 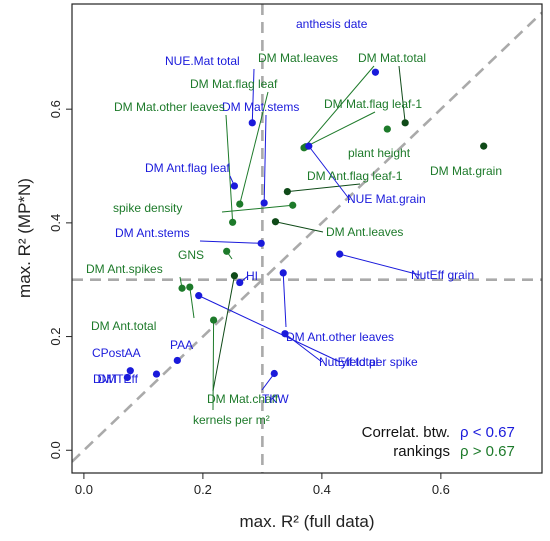 What do you see at coordinates (355, 176) in the screenshot?
I see `point-label: DM Ant.flag leaf-1` at bounding box center [355, 176].